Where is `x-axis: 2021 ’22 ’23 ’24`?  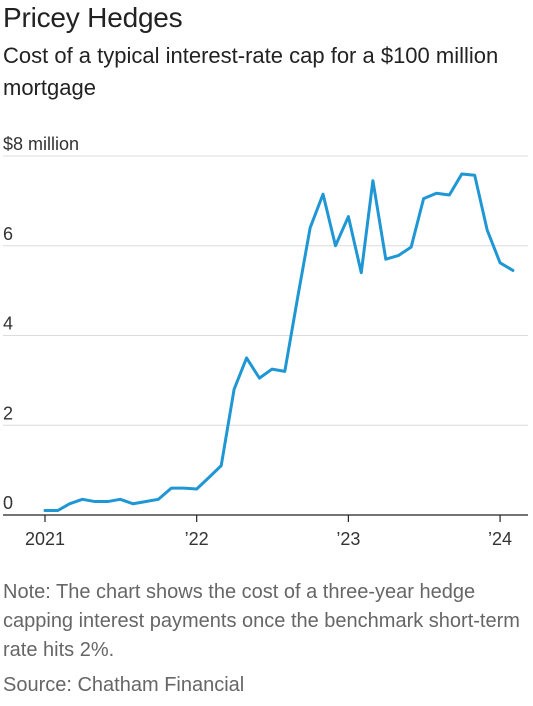 x-axis: 2021 ’22 ’23 ’24 is located at coordinates (265, 531).